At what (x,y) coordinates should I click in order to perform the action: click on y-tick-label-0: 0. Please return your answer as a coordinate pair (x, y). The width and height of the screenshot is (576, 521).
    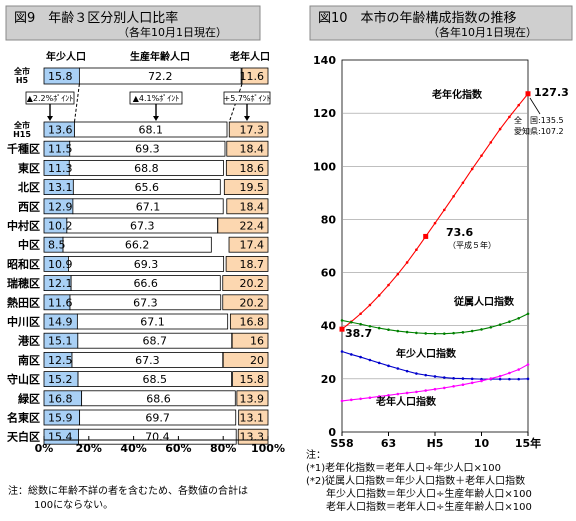
    Looking at the image, I should click on (332, 432).